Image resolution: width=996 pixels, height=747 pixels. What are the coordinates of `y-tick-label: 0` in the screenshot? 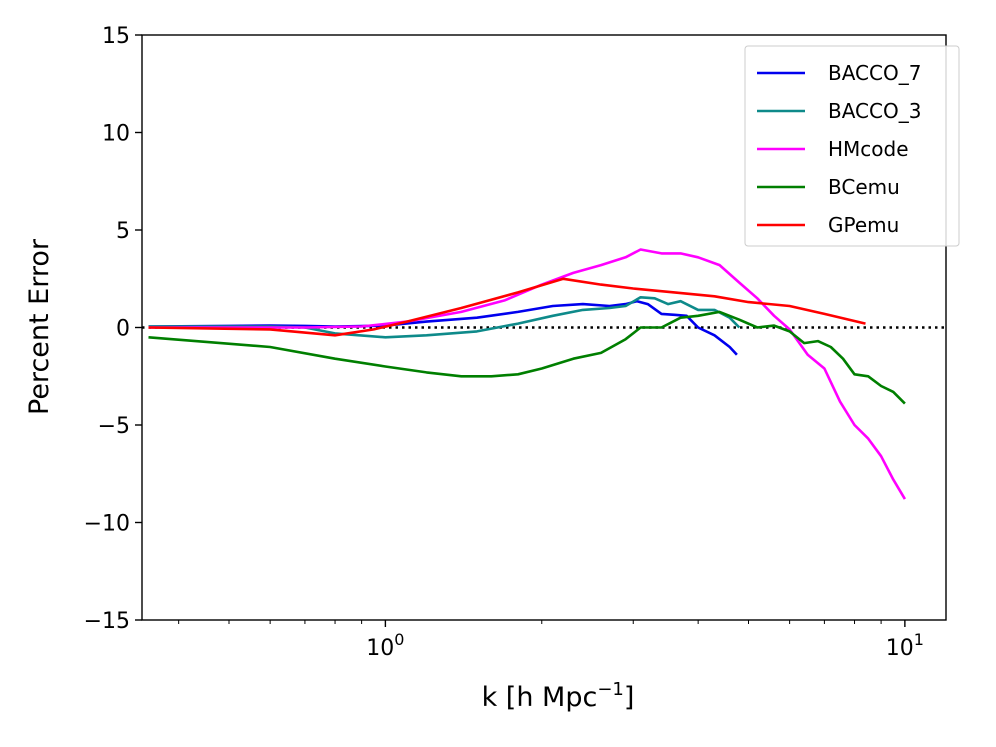 It's located at (123, 329).